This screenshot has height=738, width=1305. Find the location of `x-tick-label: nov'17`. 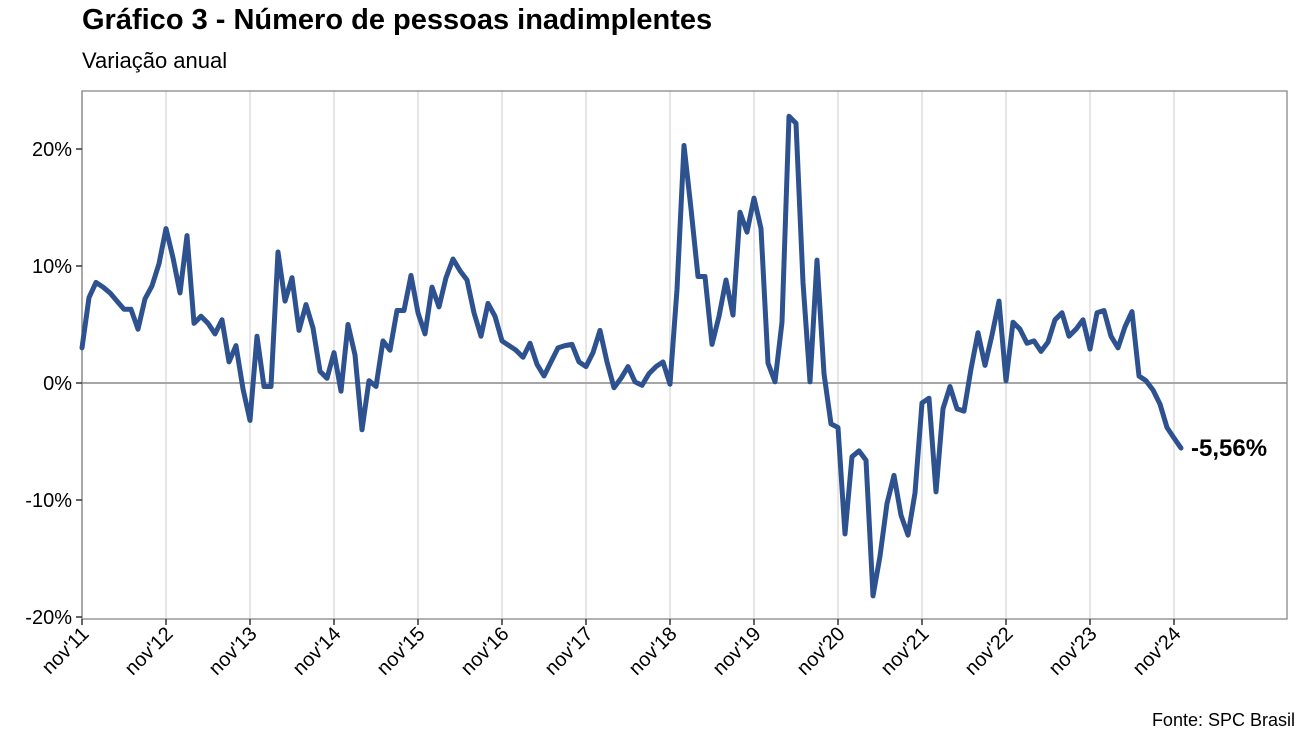

x-tick-label: nov'17 is located at coordinates (569, 651).